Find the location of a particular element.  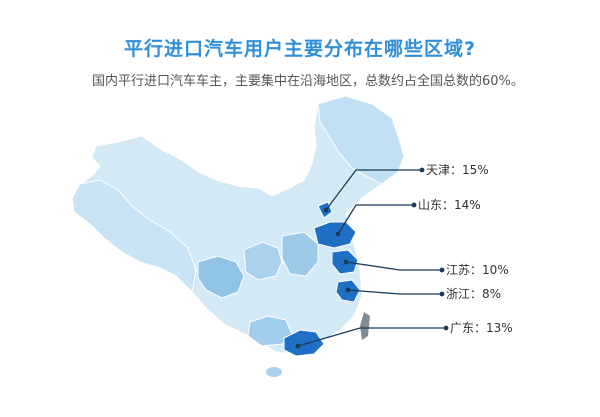

shandong-area is located at coordinates (335, 235).